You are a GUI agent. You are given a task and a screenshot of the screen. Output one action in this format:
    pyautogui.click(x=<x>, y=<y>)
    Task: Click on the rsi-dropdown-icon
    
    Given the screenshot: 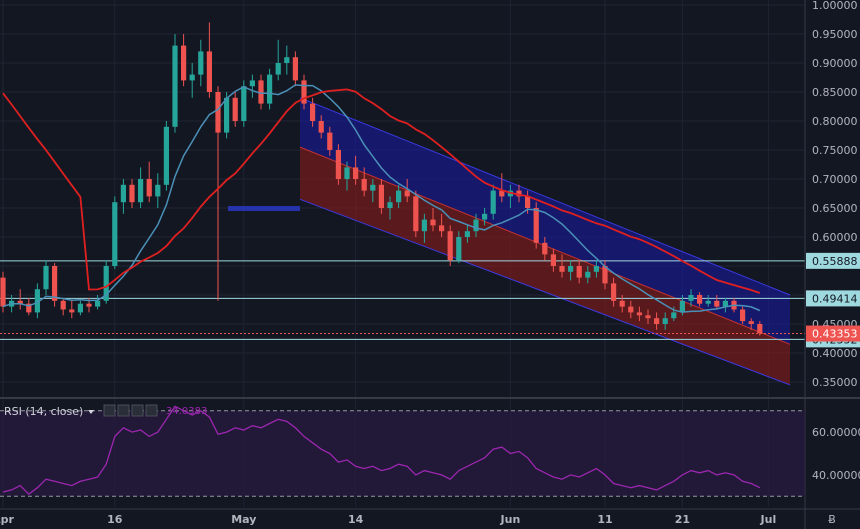 What is the action you would take?
    pyautogui.click(x=91, y=412)
    